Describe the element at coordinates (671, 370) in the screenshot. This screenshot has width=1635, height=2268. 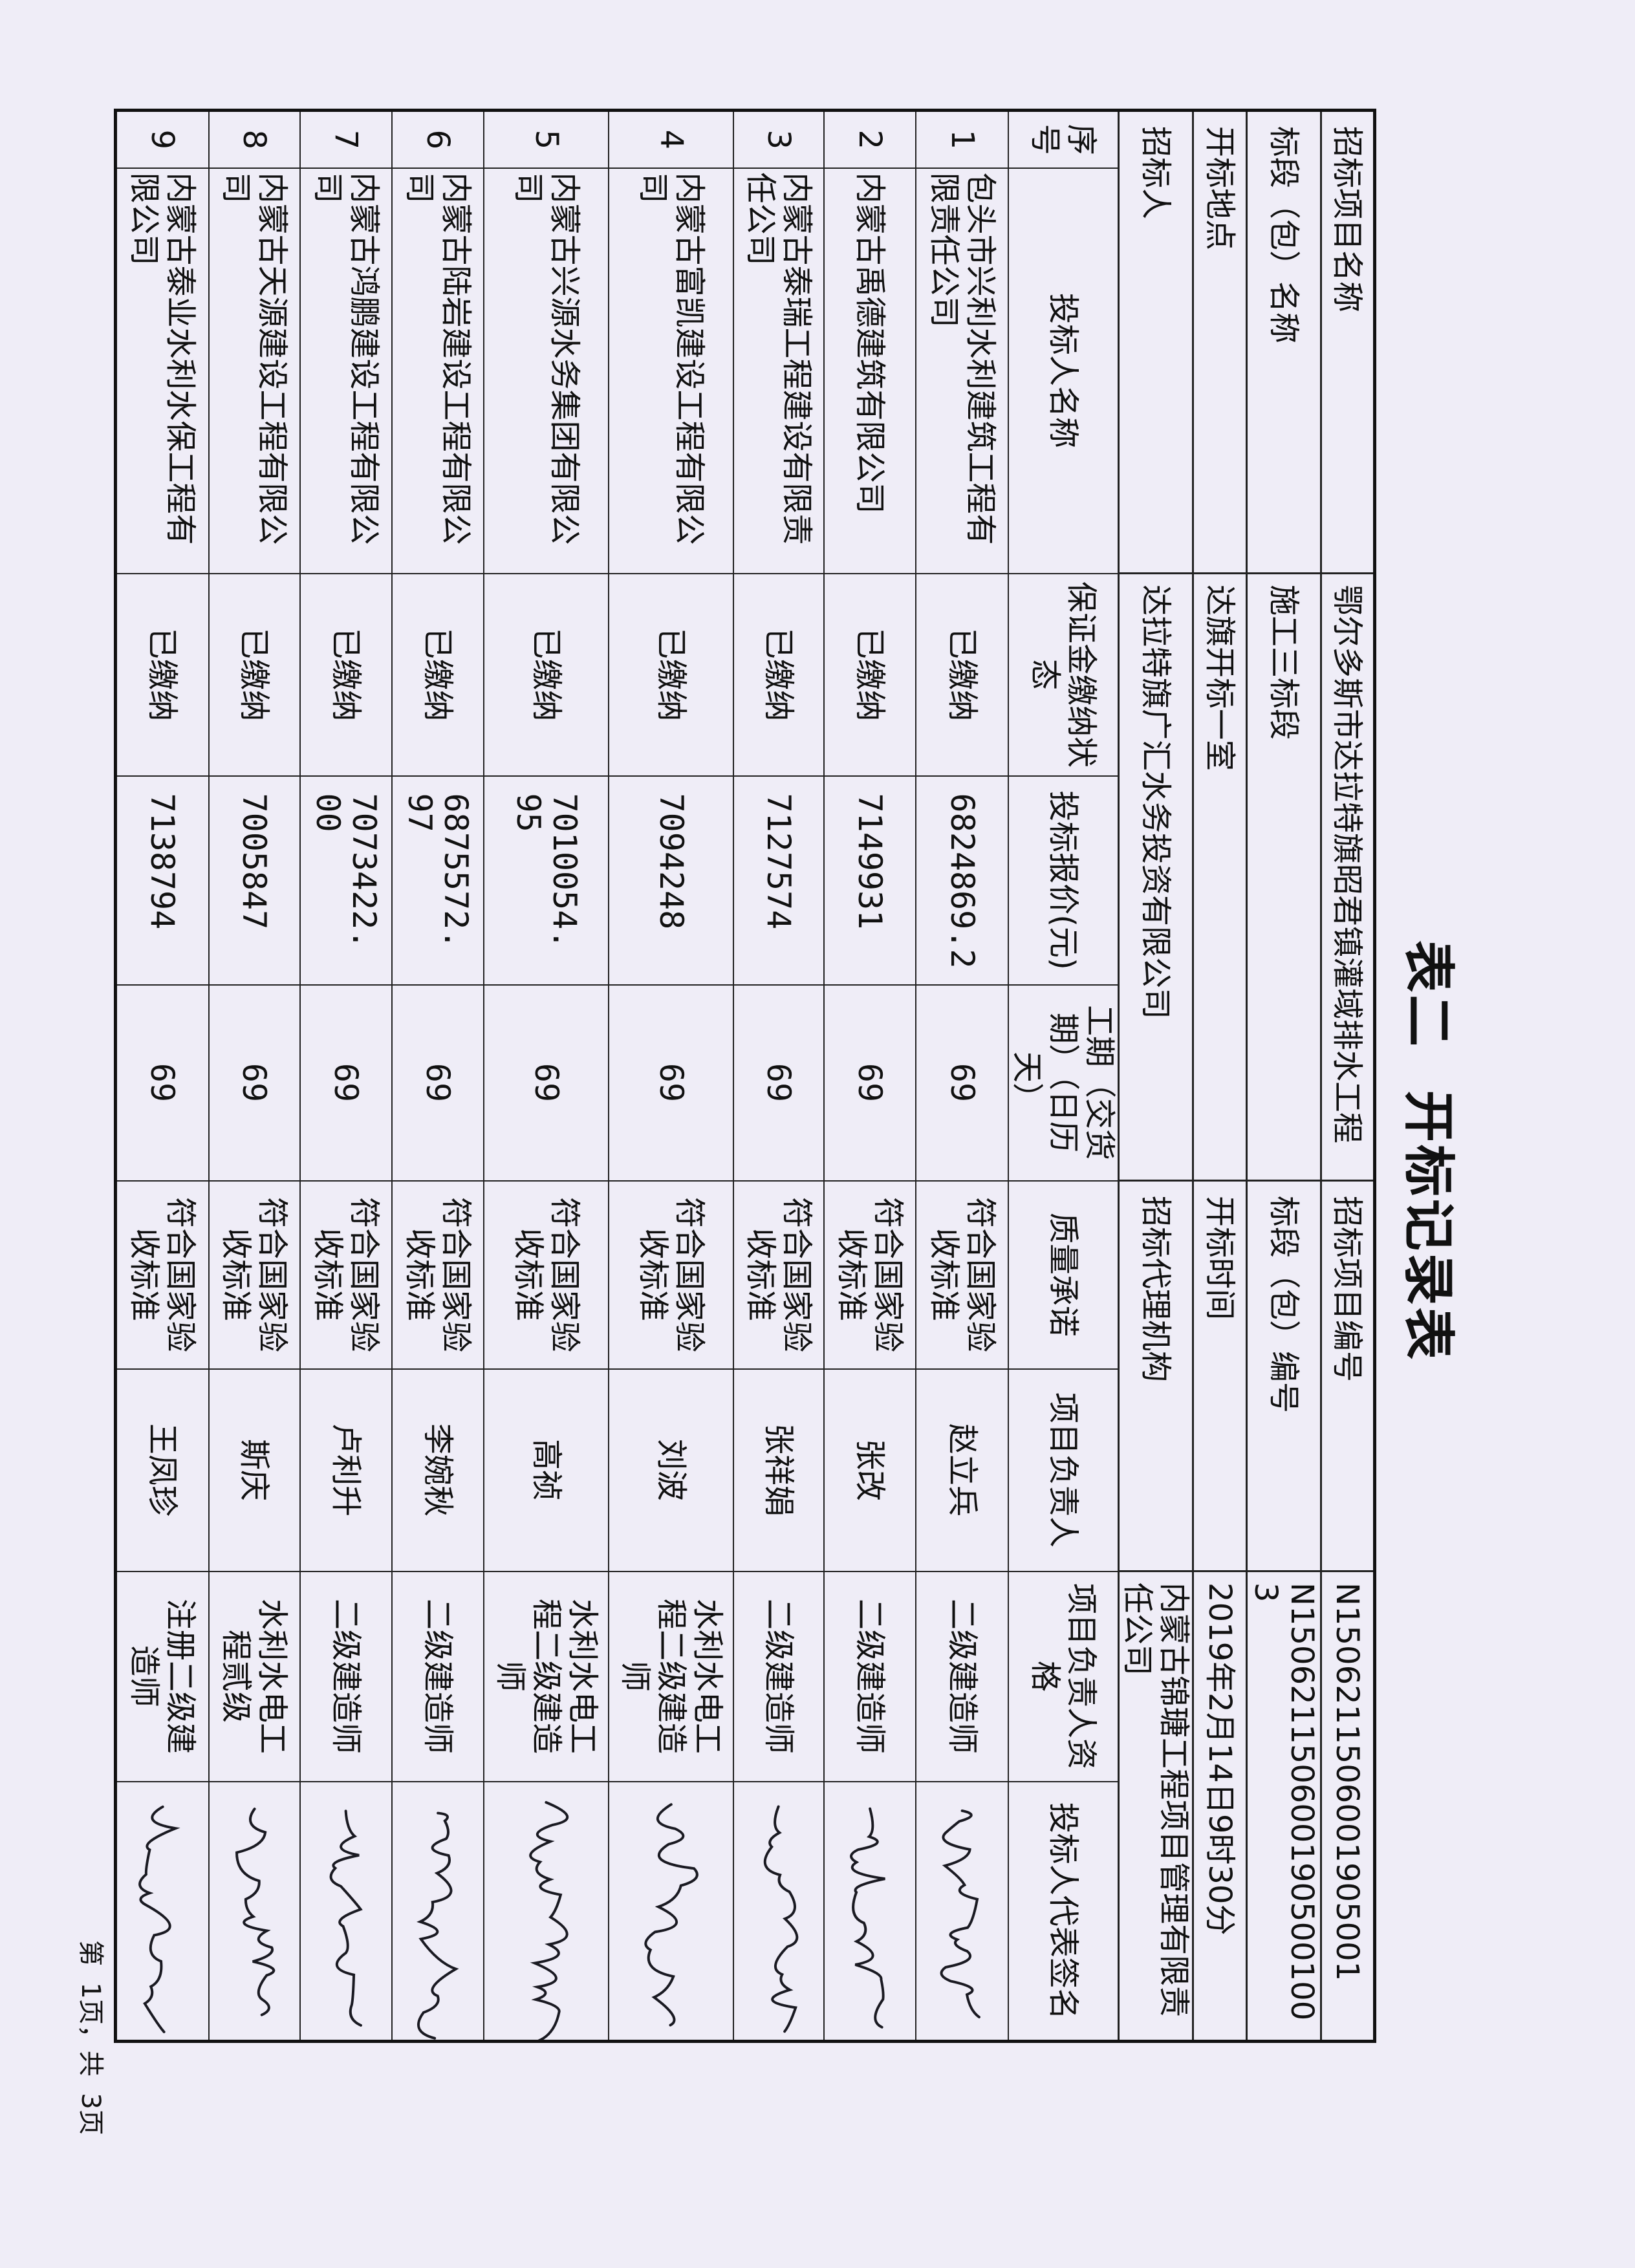
I see `bidder-name: 内蒙古富凯建设工程有限公司` at that location.